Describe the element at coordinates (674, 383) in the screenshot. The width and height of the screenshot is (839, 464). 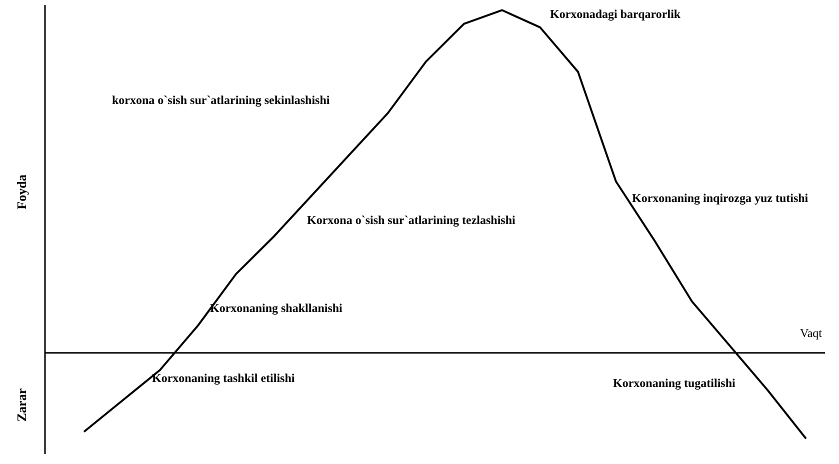
I see `annotation: Korxonaning tugatilishi` at that location.